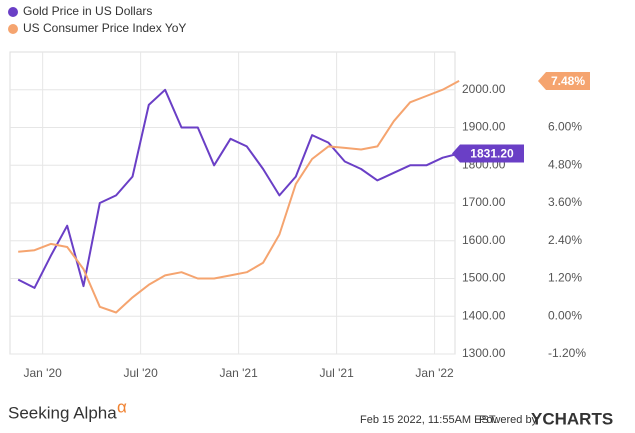  Describe the element at coordinates (484, 127) in the screenshot. I see `y-tick-label: 1900.00` at that location.